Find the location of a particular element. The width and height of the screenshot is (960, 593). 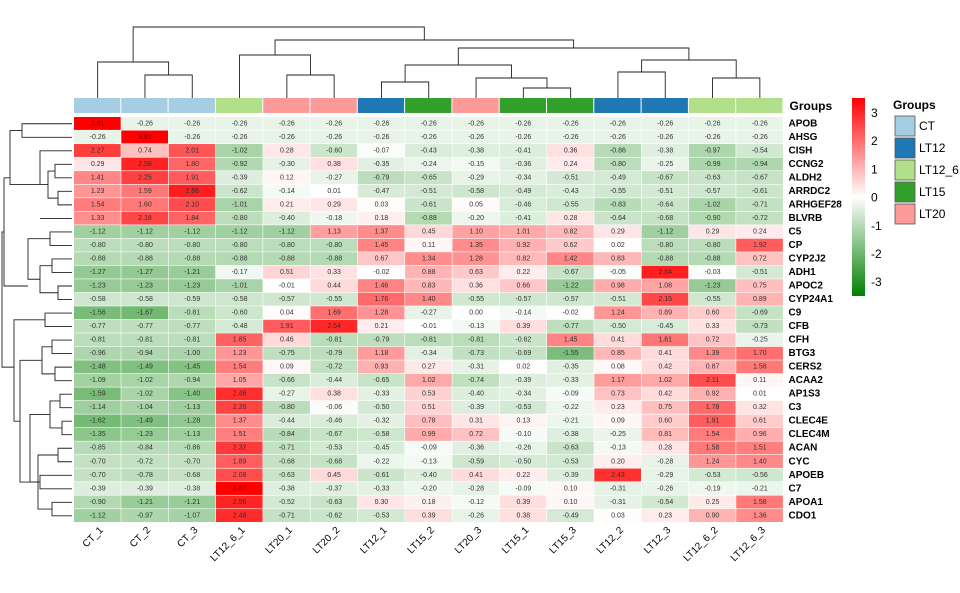

cell-value-label: -0.39 is located at coordinates (571, 475).